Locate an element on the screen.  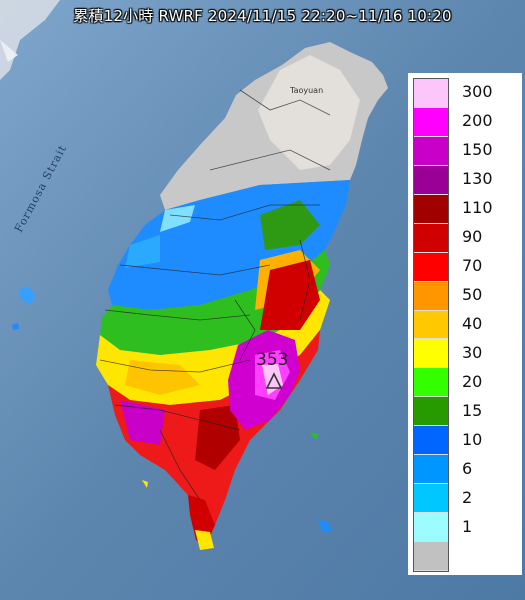
taiwan-north-mountains is located at coordinates (309, 112).